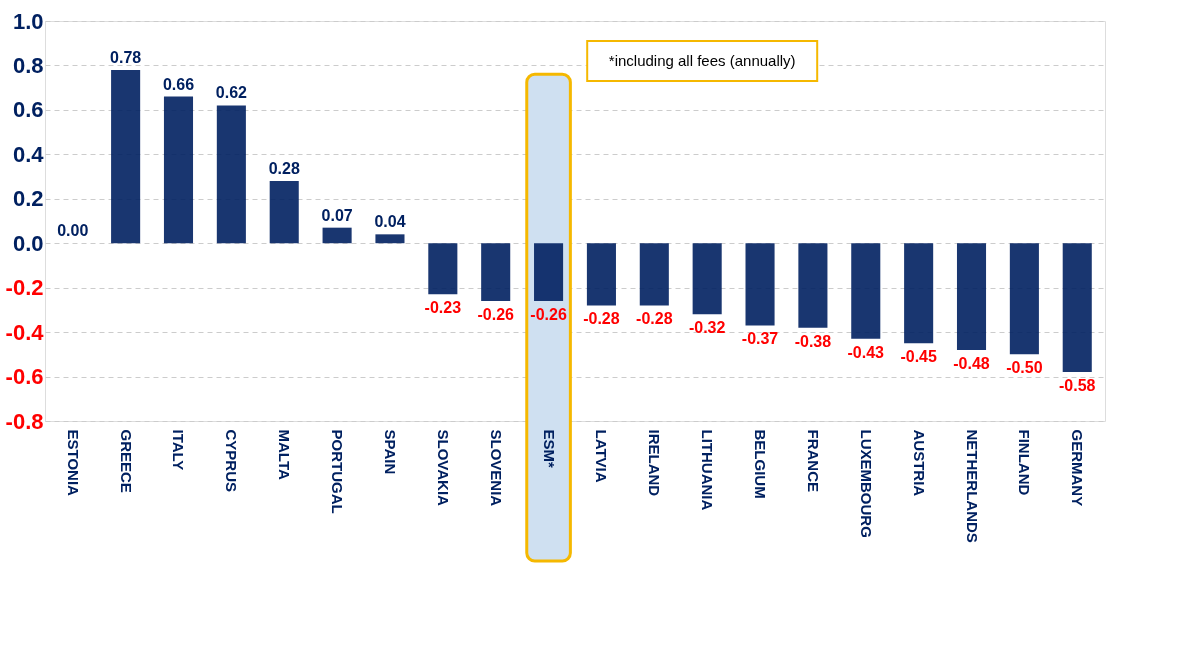  Describe the element at coordinates (443, 468) in the screenshot. I see `x-tick-label: SLOVAKIA` at that location.